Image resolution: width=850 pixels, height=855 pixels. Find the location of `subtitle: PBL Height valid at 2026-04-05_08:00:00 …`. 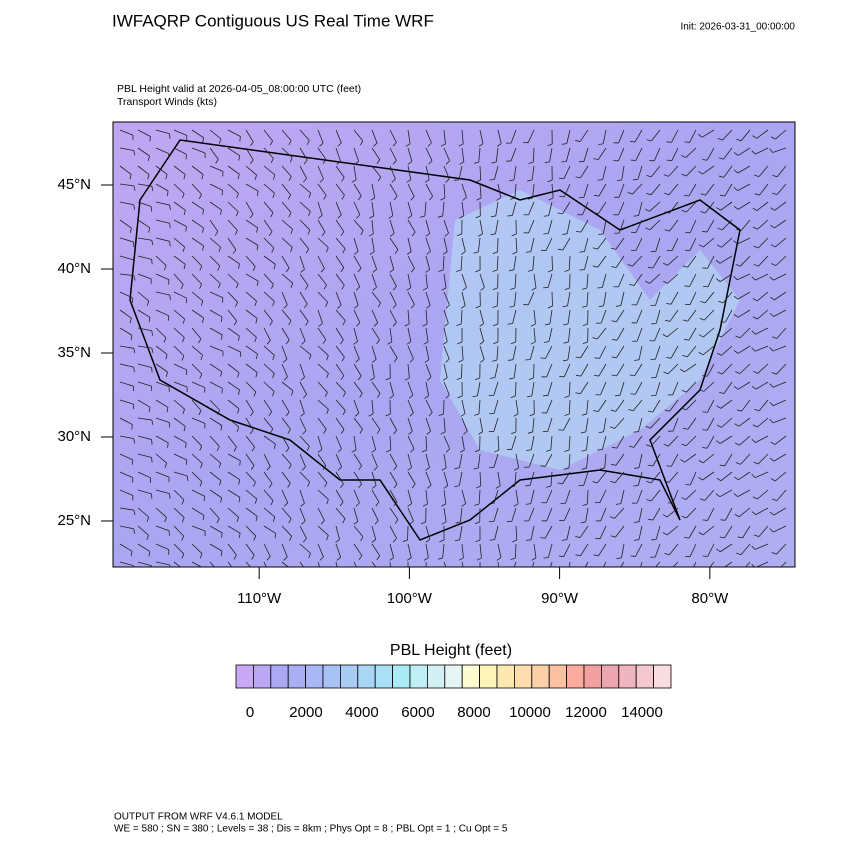

subtitle: PBL Height valid at 2026-04-05_08:00:00 … is located at coordinates (239, 89).